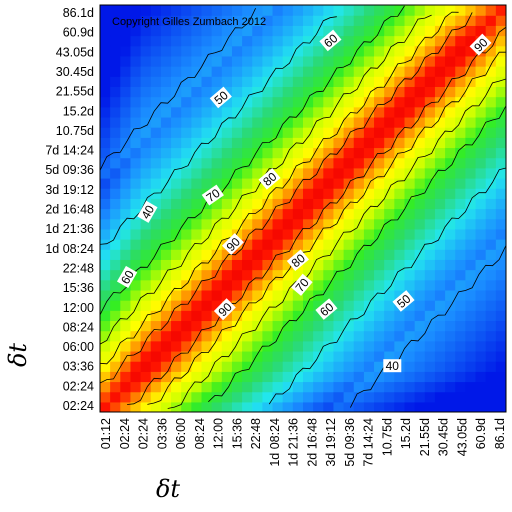 The height and width of the screenshot is (512, 512). Describe the element at coordinates (219, 433) in the screenshot. I see `x-tick-label: 12:00` at that location.